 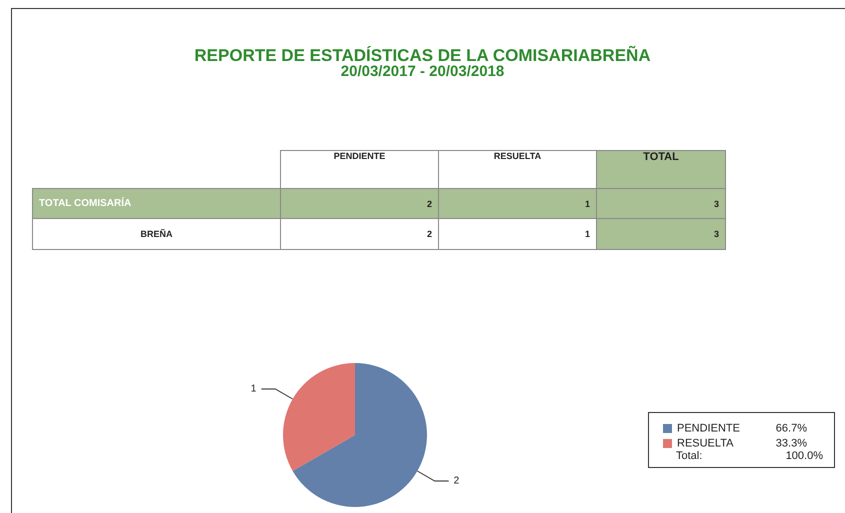 I want to click on text: Total:, so click(x=689, y=456).